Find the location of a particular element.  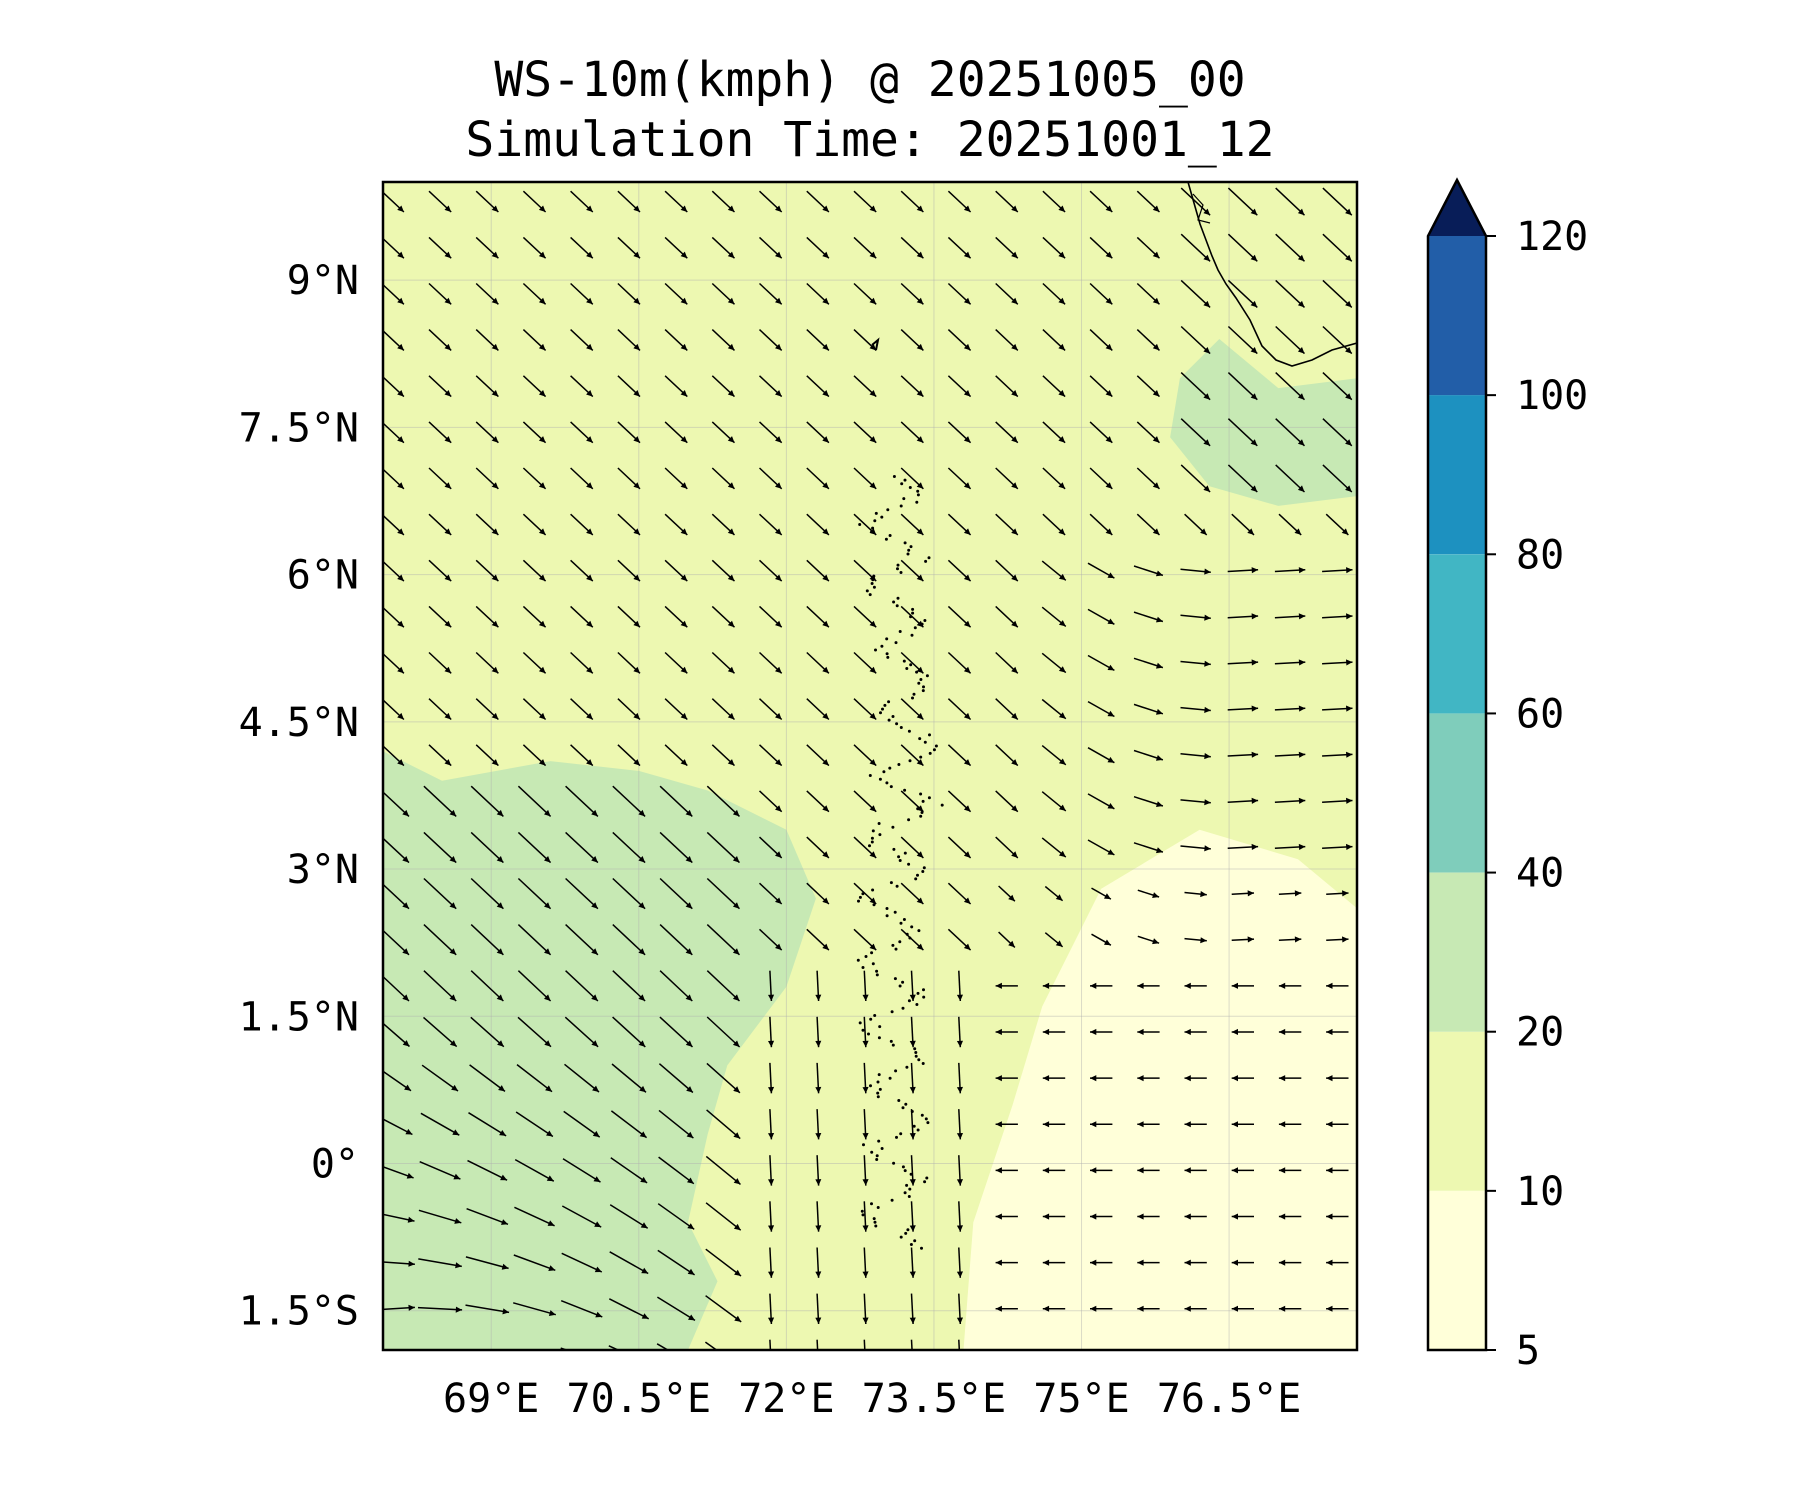

colorbar-outline is located at coordinates (1457, 764).